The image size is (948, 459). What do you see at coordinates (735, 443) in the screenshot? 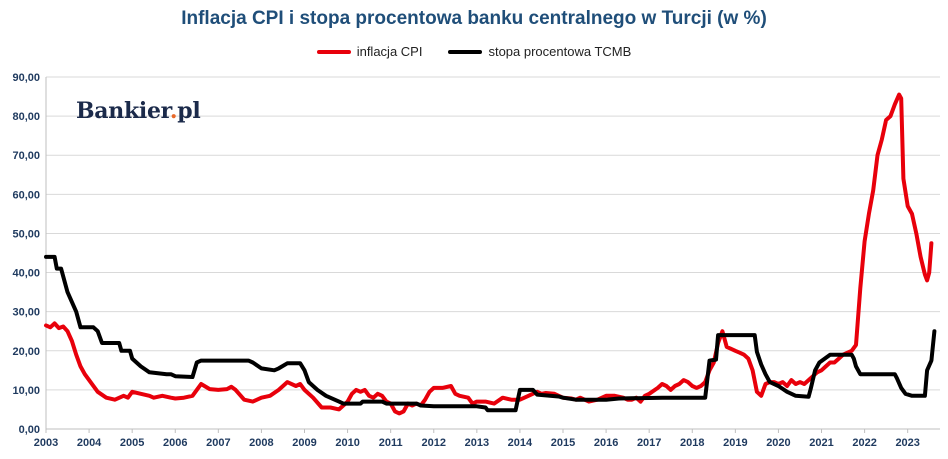
I see `x-tick-label: 2019` at bounding box center [735, 443].